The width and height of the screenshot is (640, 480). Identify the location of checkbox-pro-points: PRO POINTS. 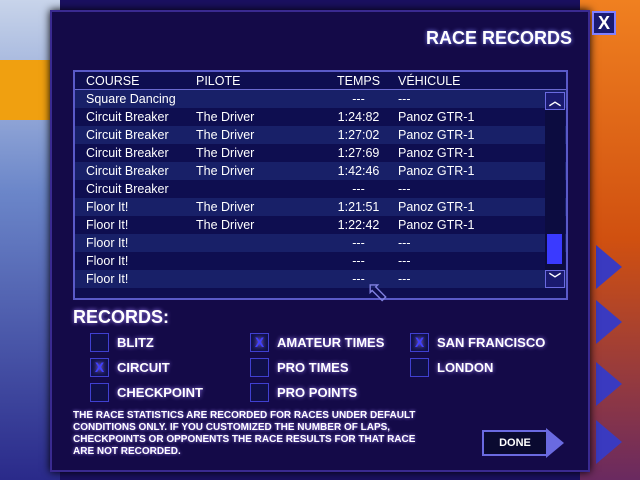
(303, 392).